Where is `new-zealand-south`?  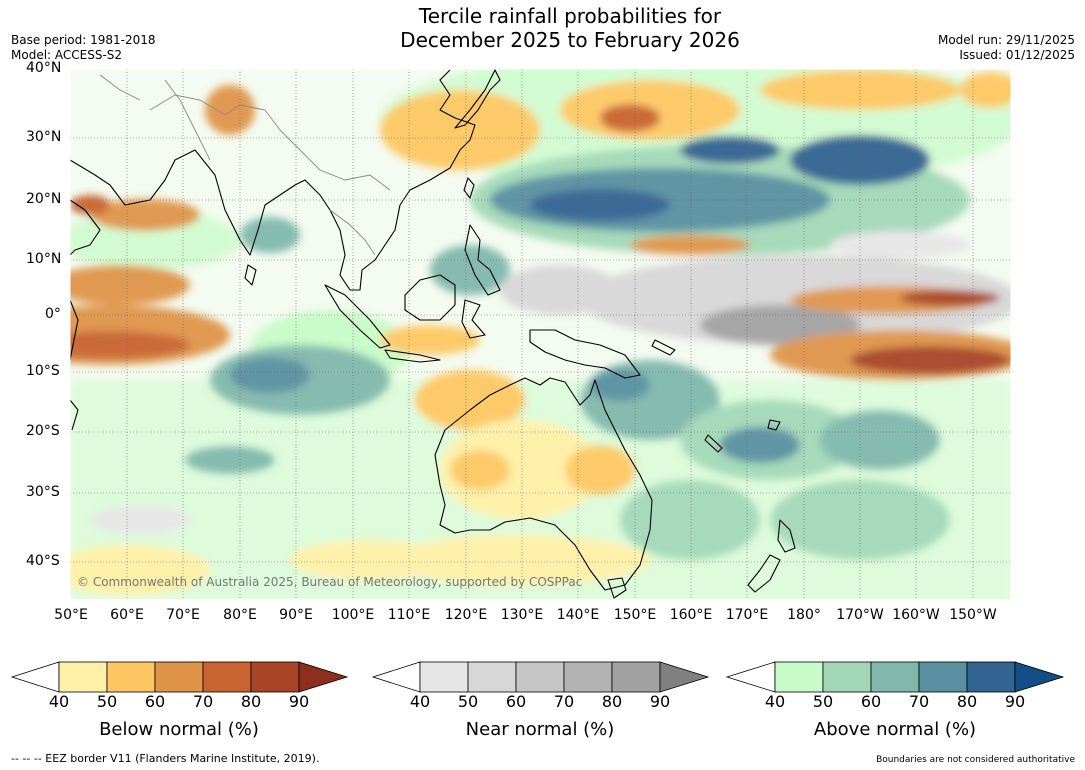 new-zealand-south is located at coordinates (764, 573).